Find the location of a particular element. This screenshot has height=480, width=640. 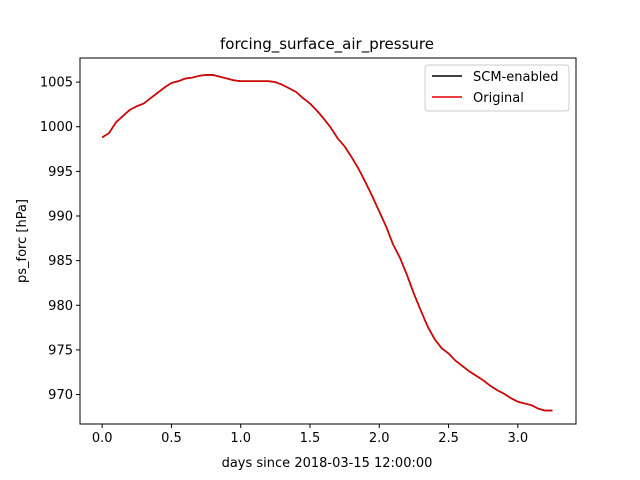

y-tick-label: 975 is located at coordinates (60, 350).